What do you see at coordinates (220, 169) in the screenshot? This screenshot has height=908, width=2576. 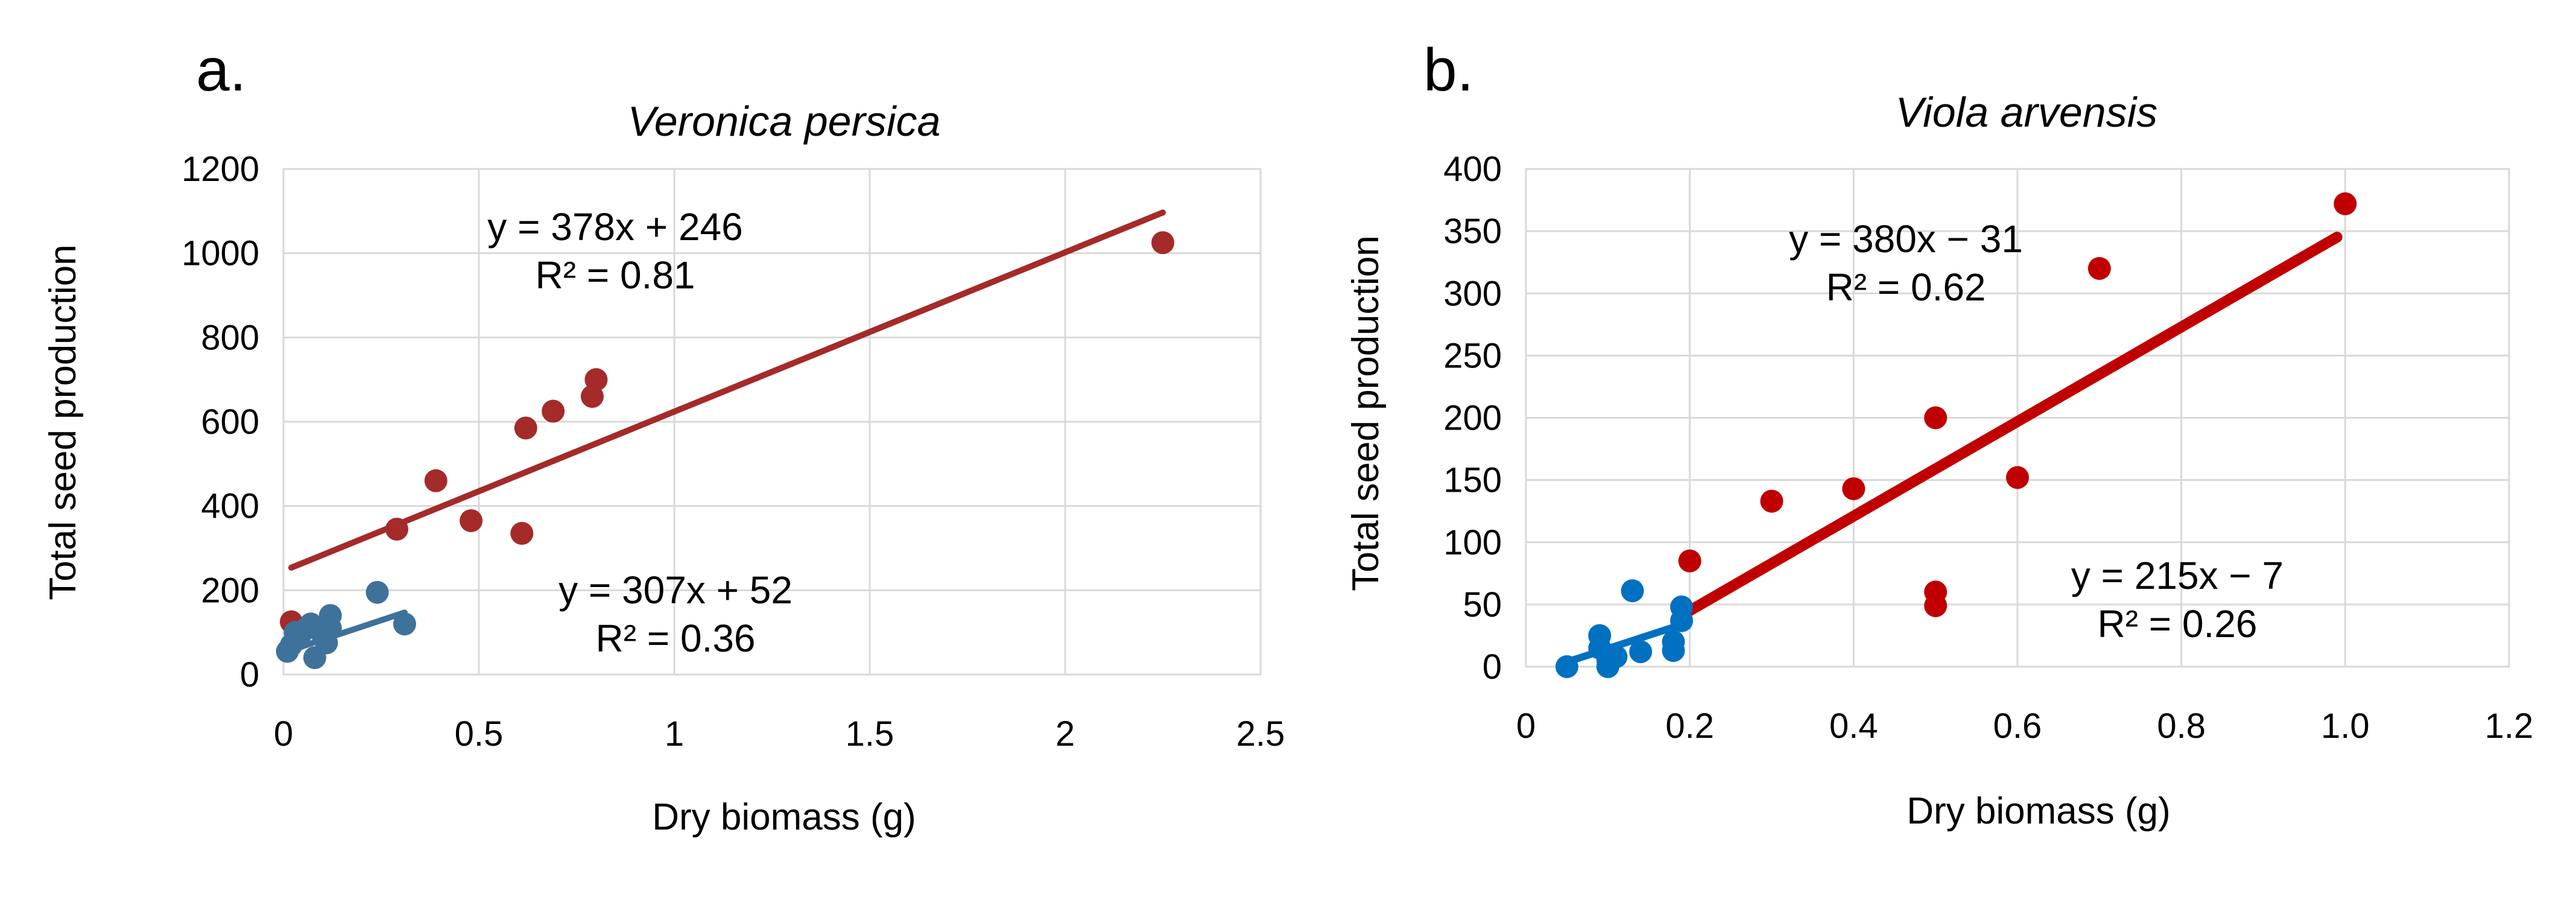 I see `y-tick-label: 1200` at bounding box center [220, 169].